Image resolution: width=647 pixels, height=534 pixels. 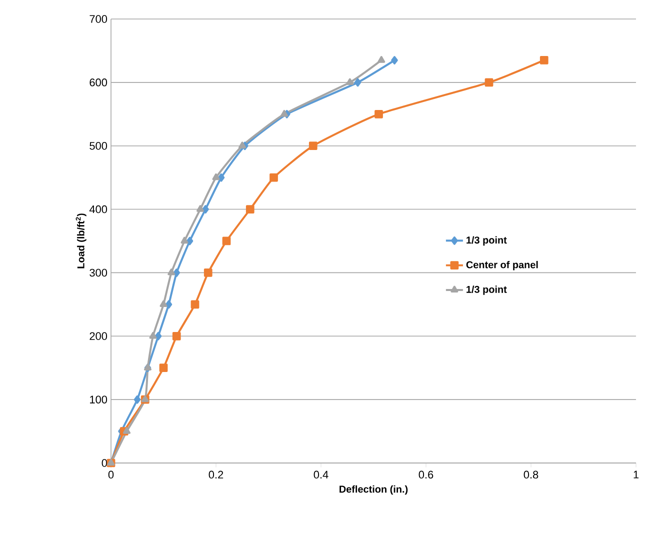 I want to click on x-tick-label: 0.8, so click(x=531, y=474).